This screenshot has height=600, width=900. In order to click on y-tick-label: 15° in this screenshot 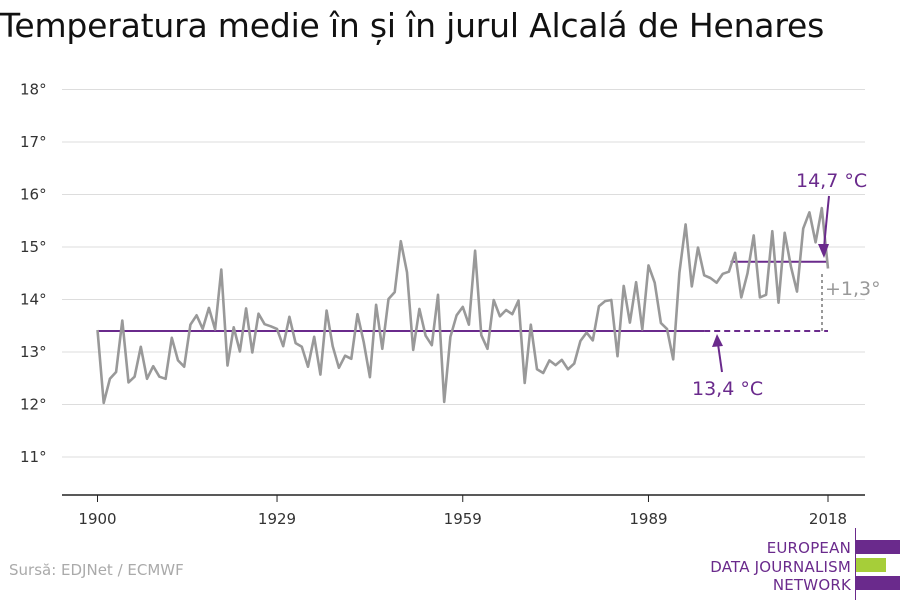, I will do `click(33, 247)`.